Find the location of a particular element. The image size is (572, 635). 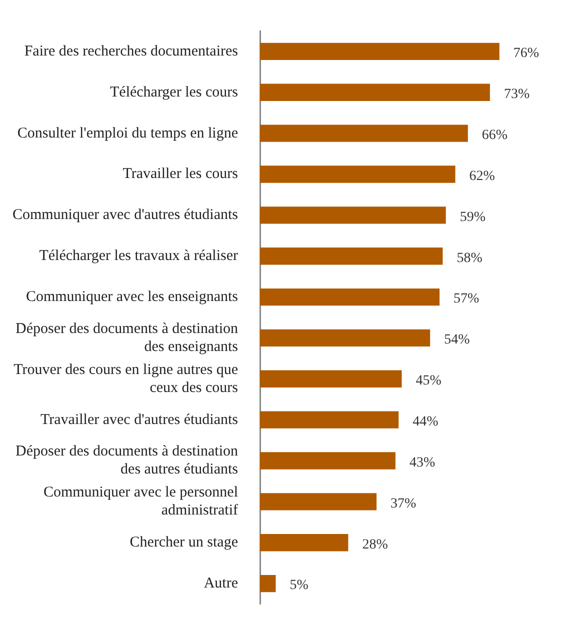

data-label: 66% is located at coordinates (495, 135).